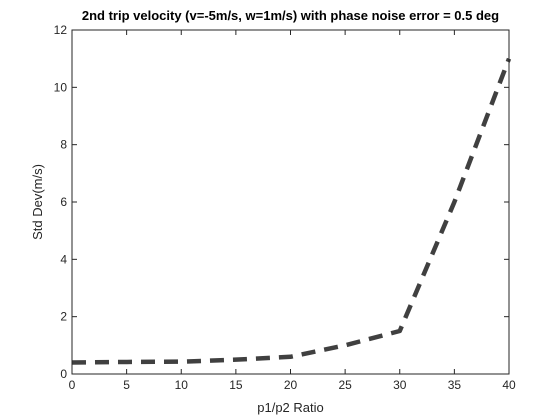 This screenshot has width=560, height=420. What do you see at coordinates (61, 87) in the screenshot?
I see `y-tick-label: 10` at bounding box center [61, 87].